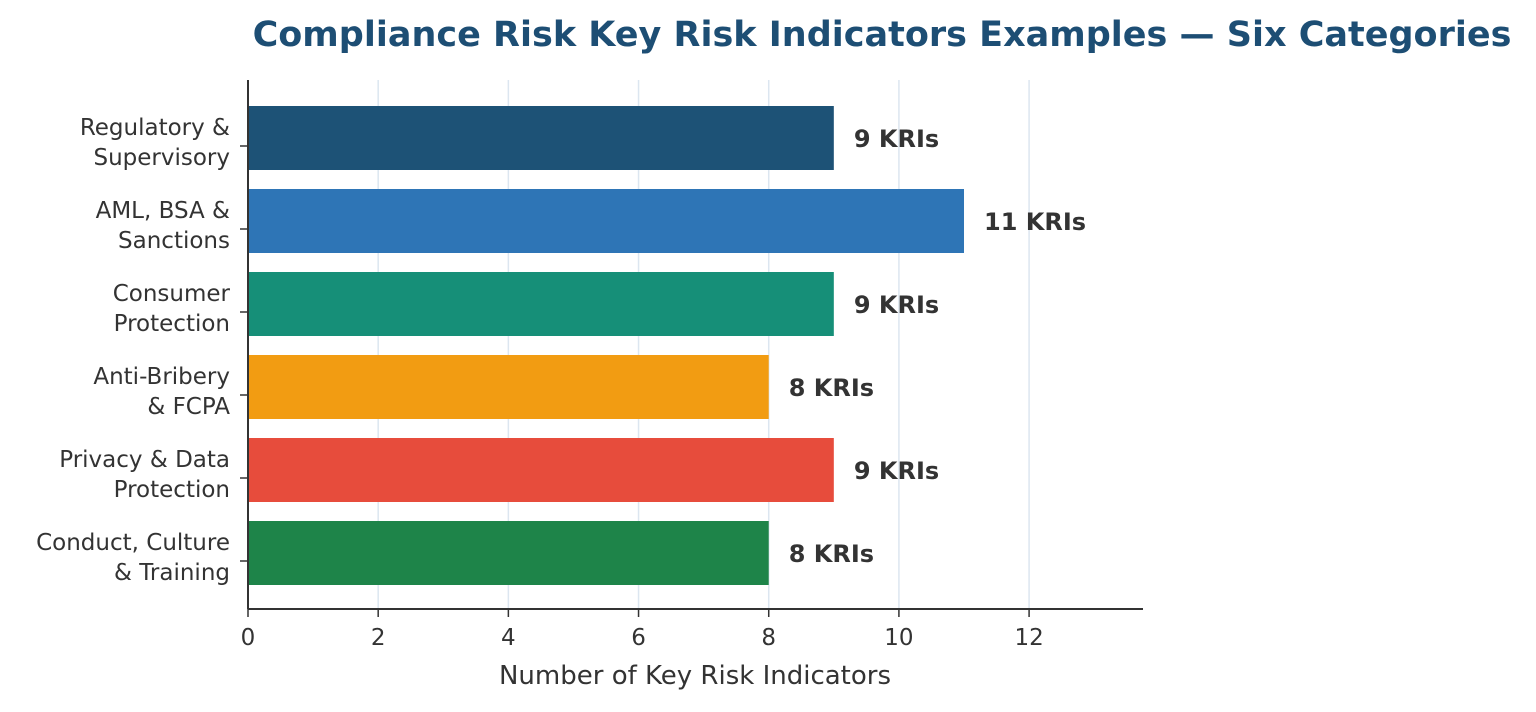 The width and height of the screenshot is (1536, 712). Describe the element at coordinates (133, 558) in the screenshot. I see `y-tick-label: Conduct, Culture & Training` at that location.